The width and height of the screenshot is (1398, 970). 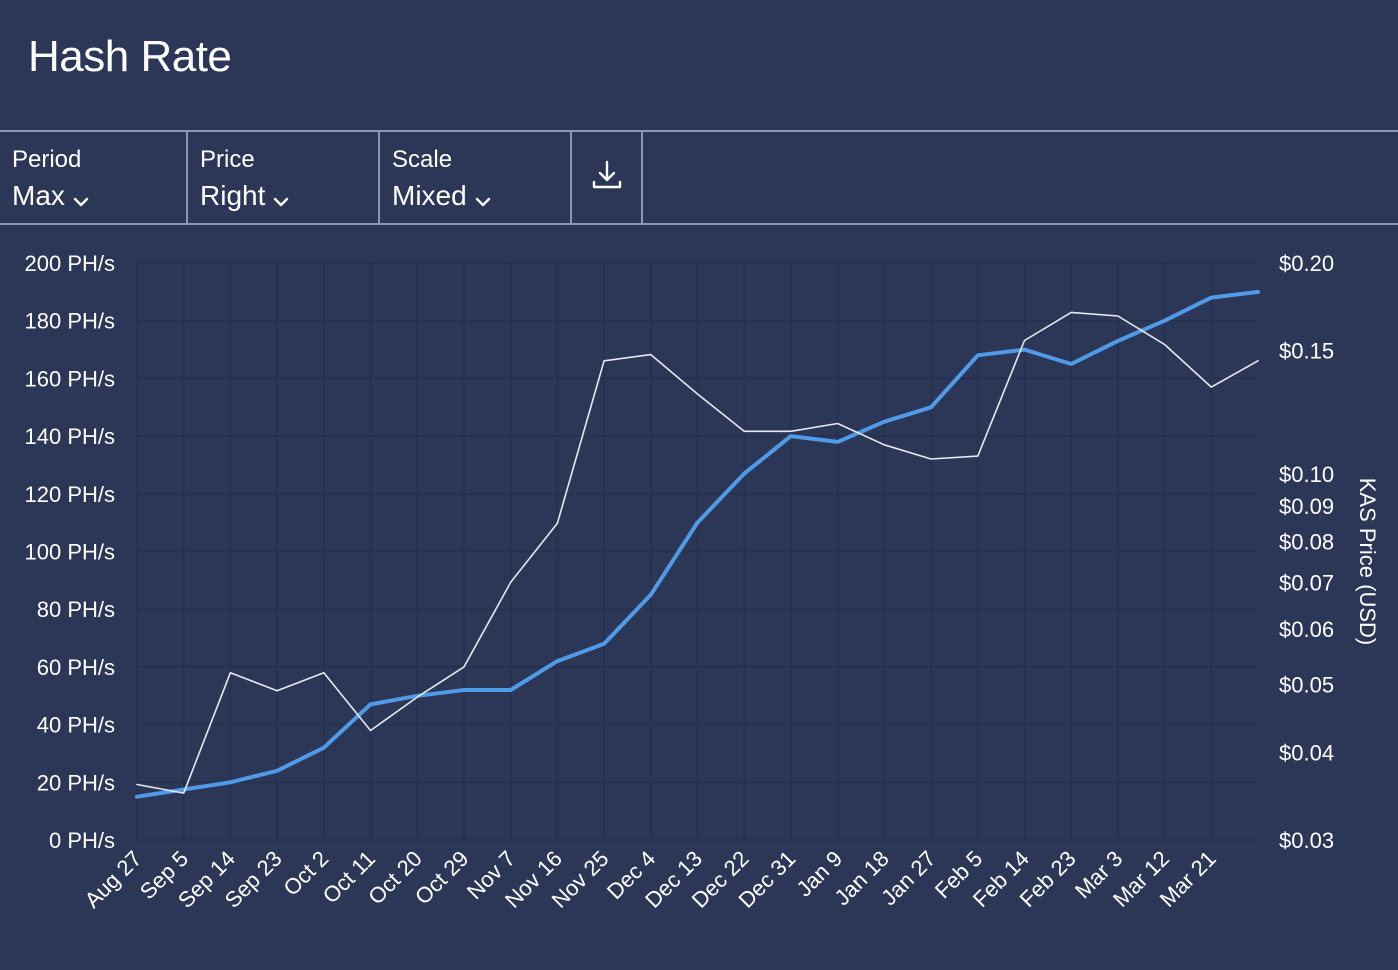 What do you see at coordinates (70, 263) in the screenshot?
I see `left-tick-label: 200 PH/s` at bounding box center [70, 263].